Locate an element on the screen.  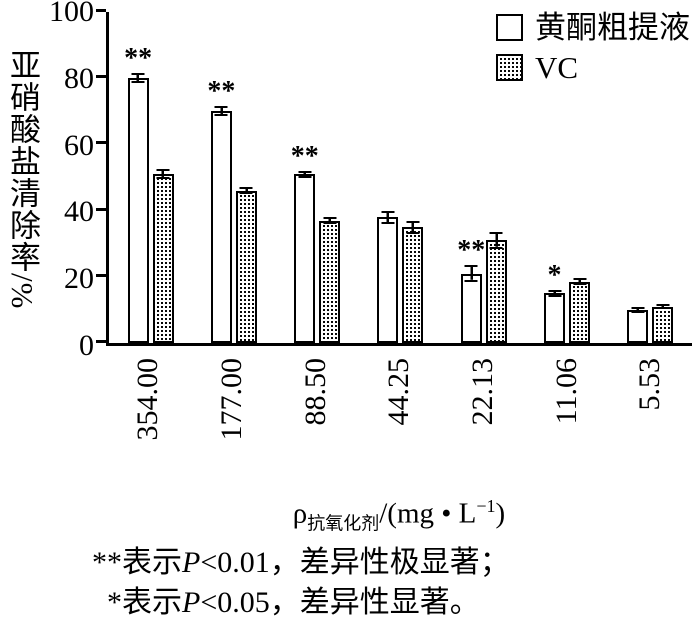
x-tick-label: 5.53 is located at coordinates (650, 384).